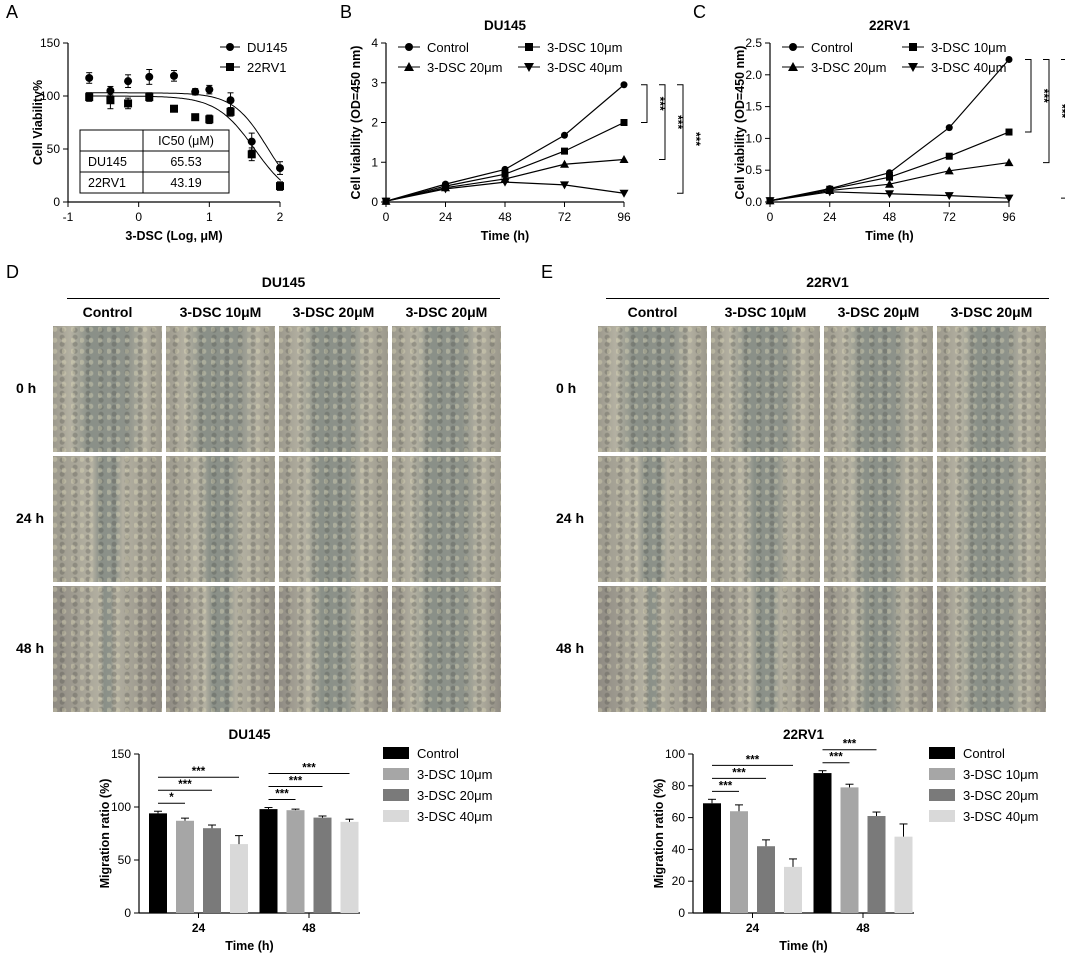 This screenshot has width=1065, height=959. I want to click on column-header: 3-DSC 10μM, so click(220, 312).